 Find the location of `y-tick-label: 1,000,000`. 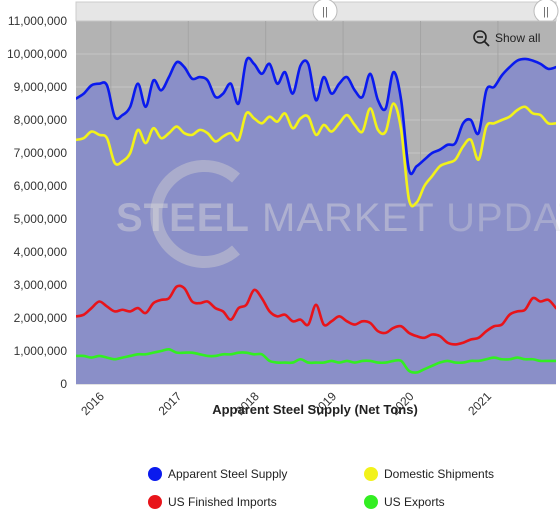

y-tick-label: 1,000,000 is located at coordinates (41, 351).